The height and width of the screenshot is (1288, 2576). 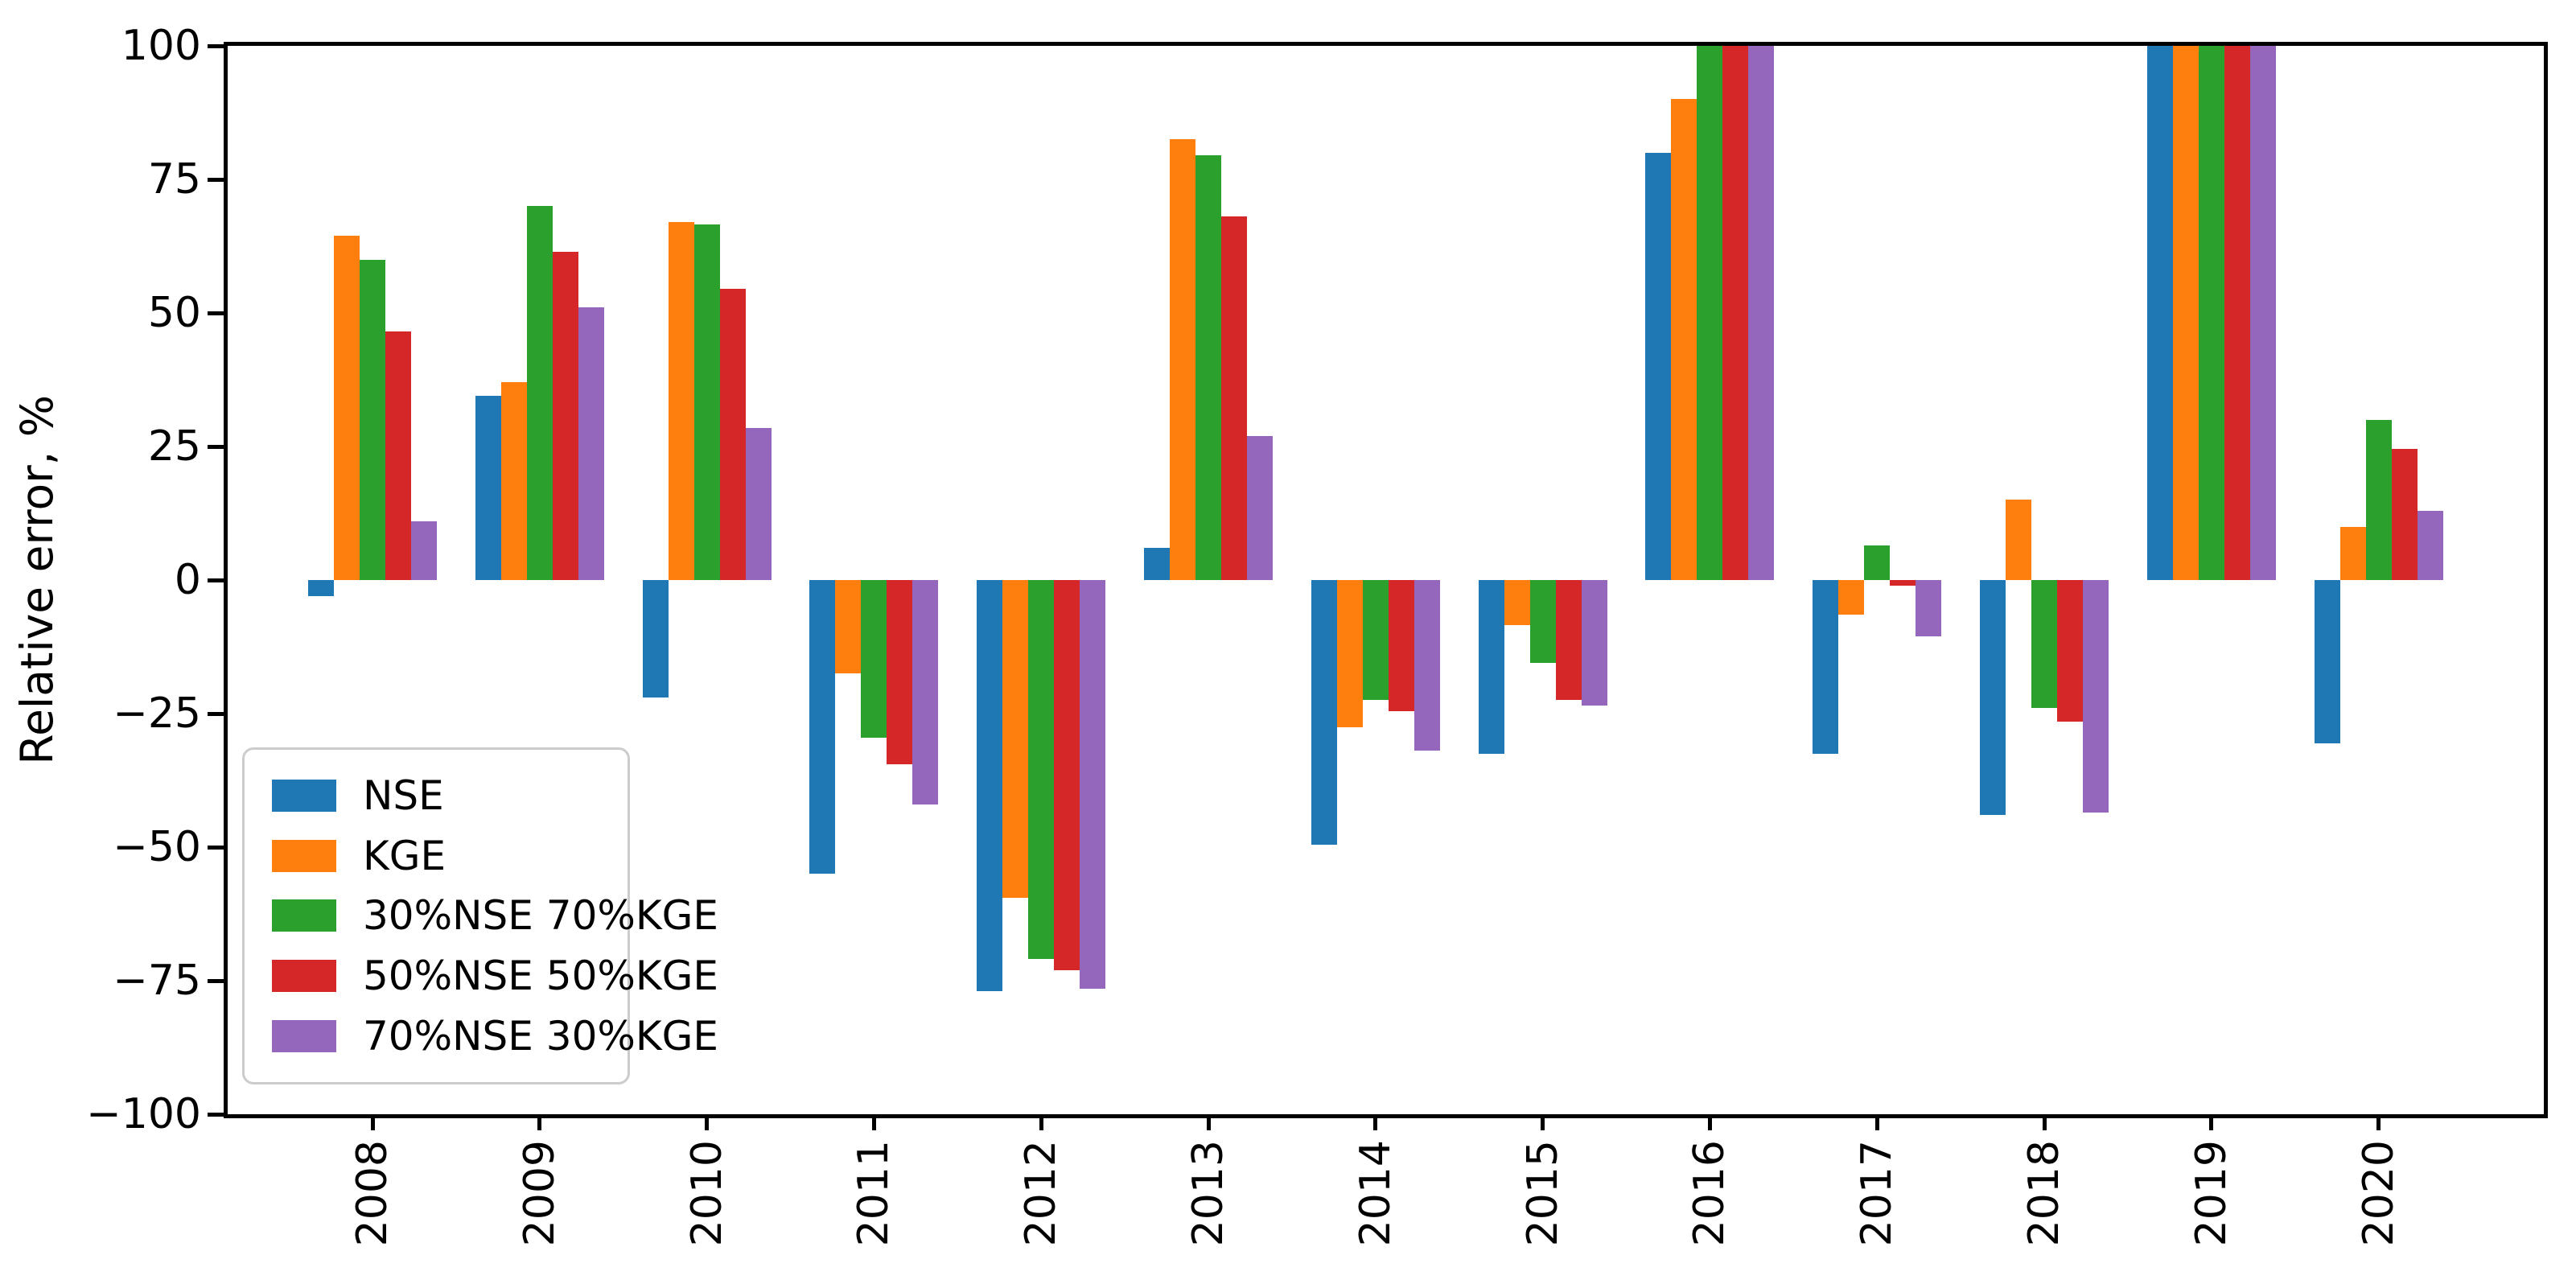 What do you see at coordinates (758, 503) in the screenshot?
I see `bar-2010-70-NSE-30-KGE` at bounding box center [758, 503].